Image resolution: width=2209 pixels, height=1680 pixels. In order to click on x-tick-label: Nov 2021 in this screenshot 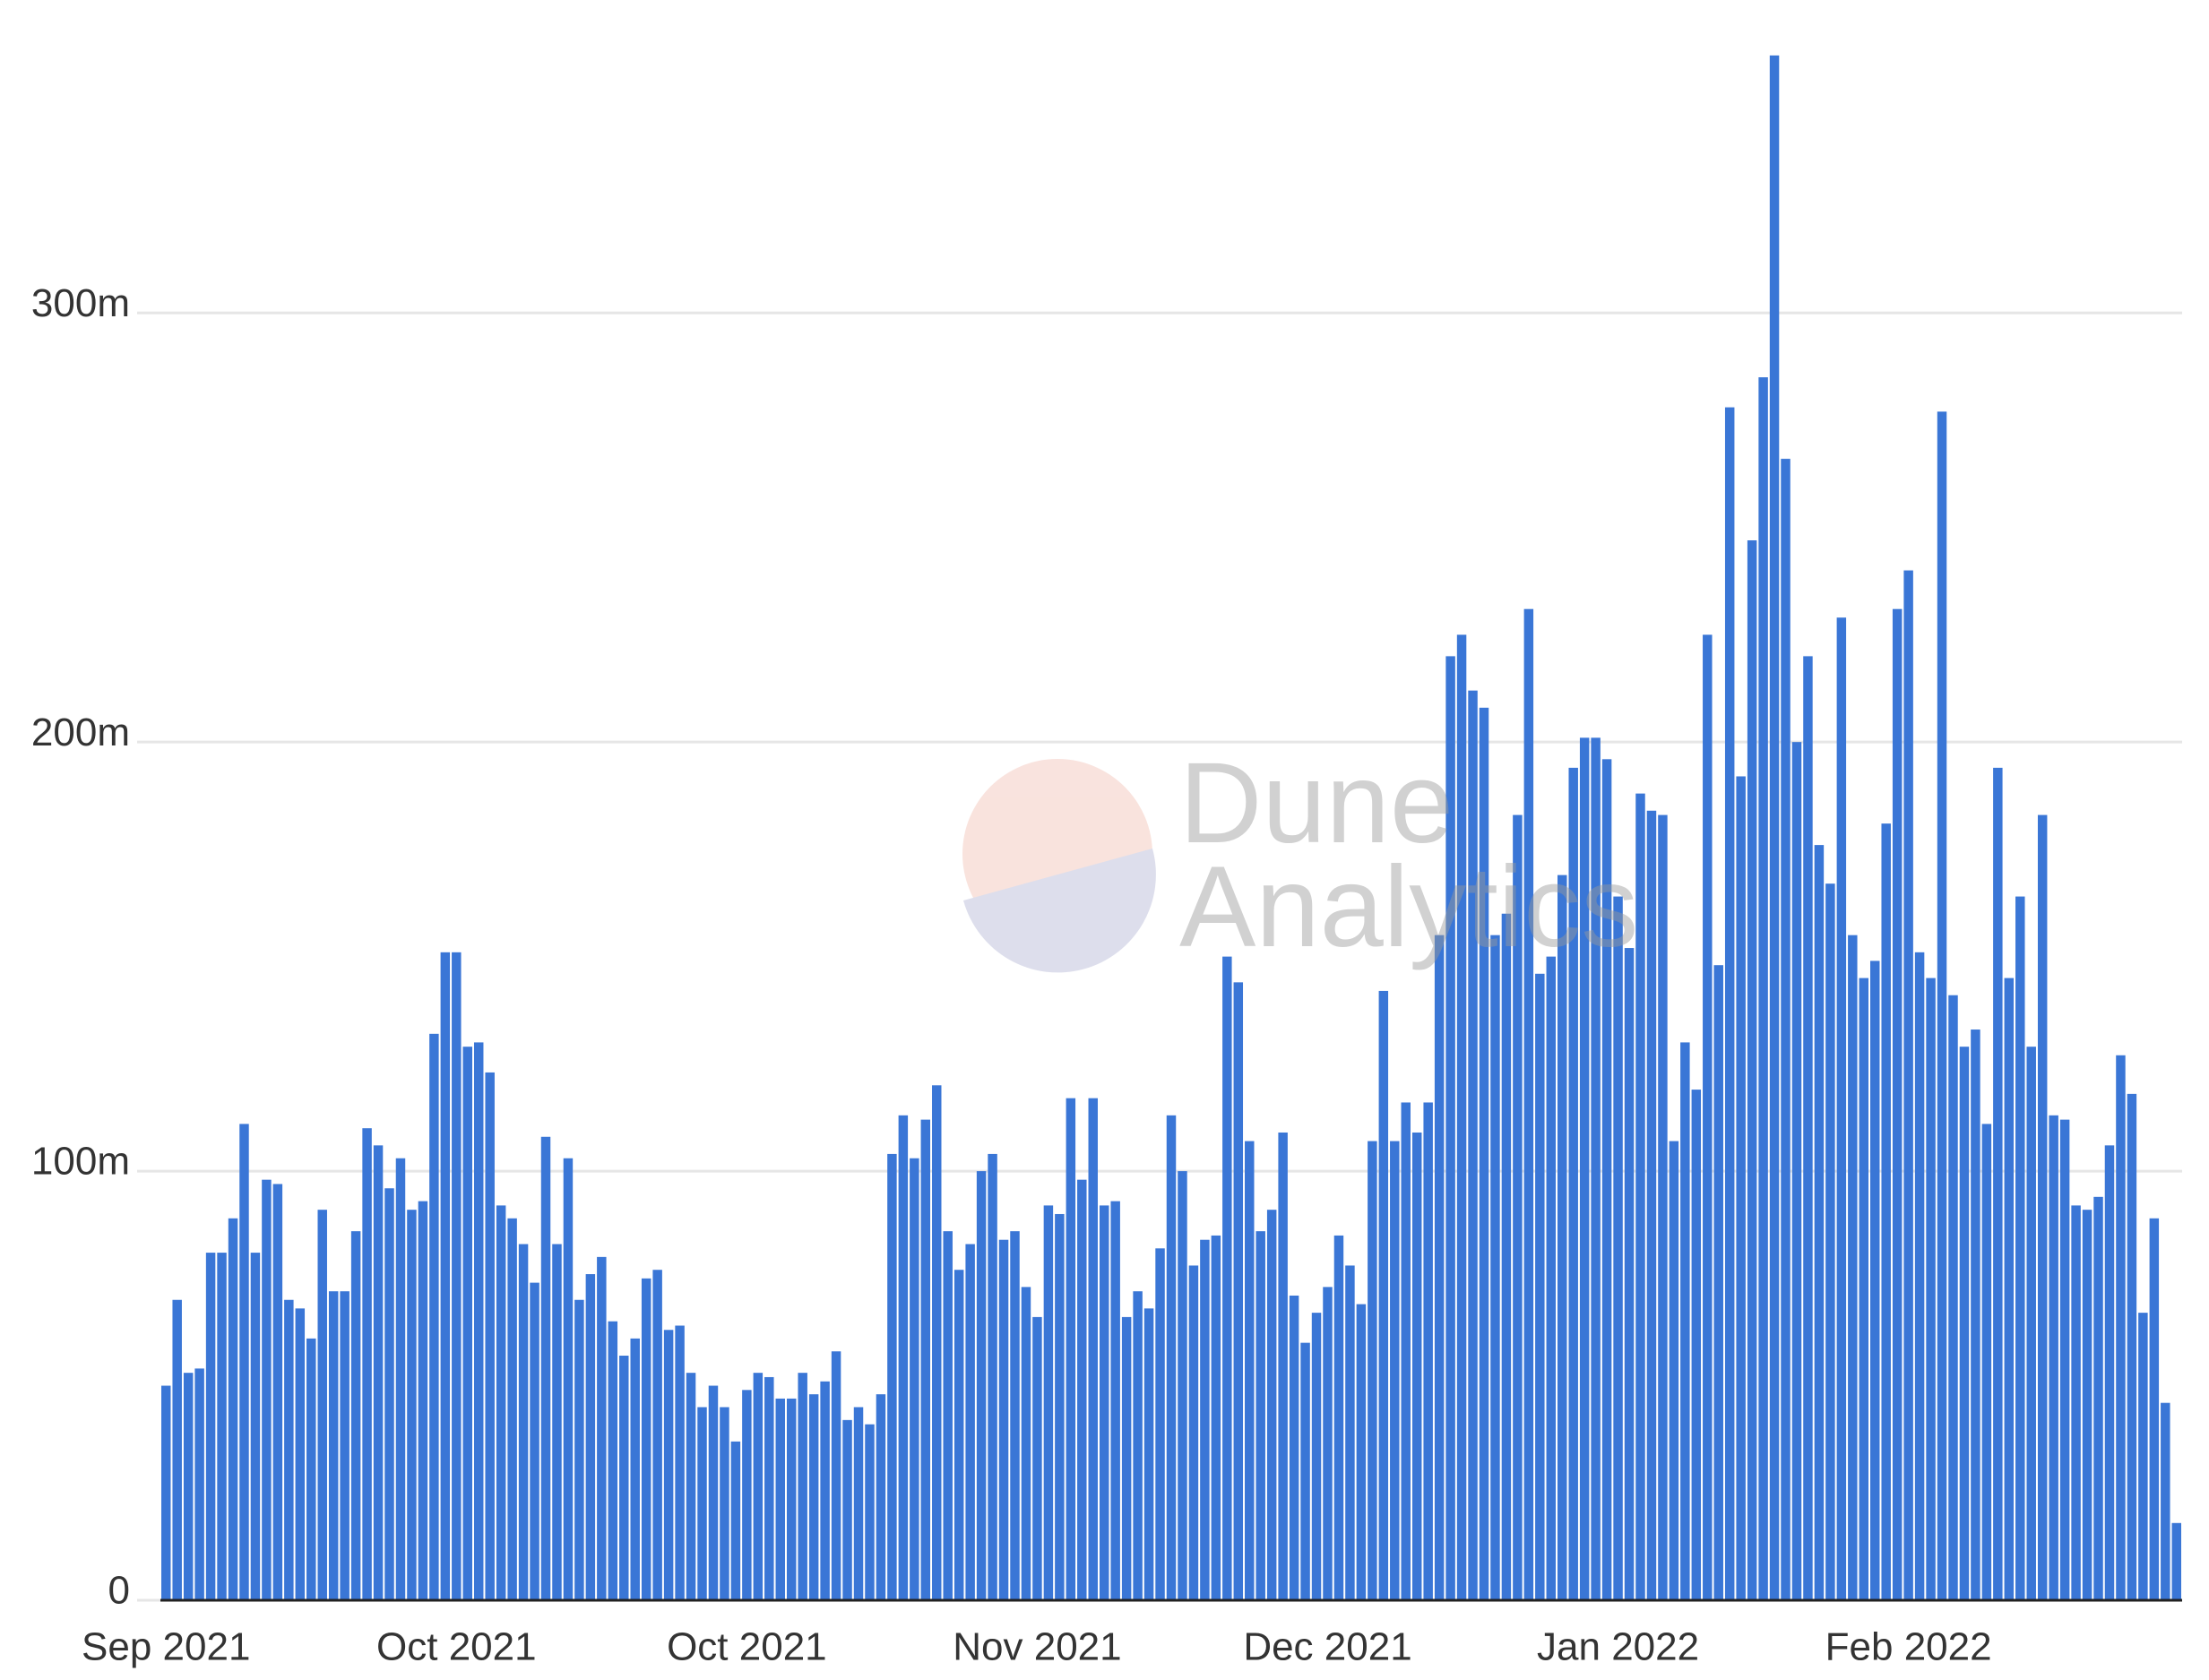, I will do `click(1037, 1647)`.